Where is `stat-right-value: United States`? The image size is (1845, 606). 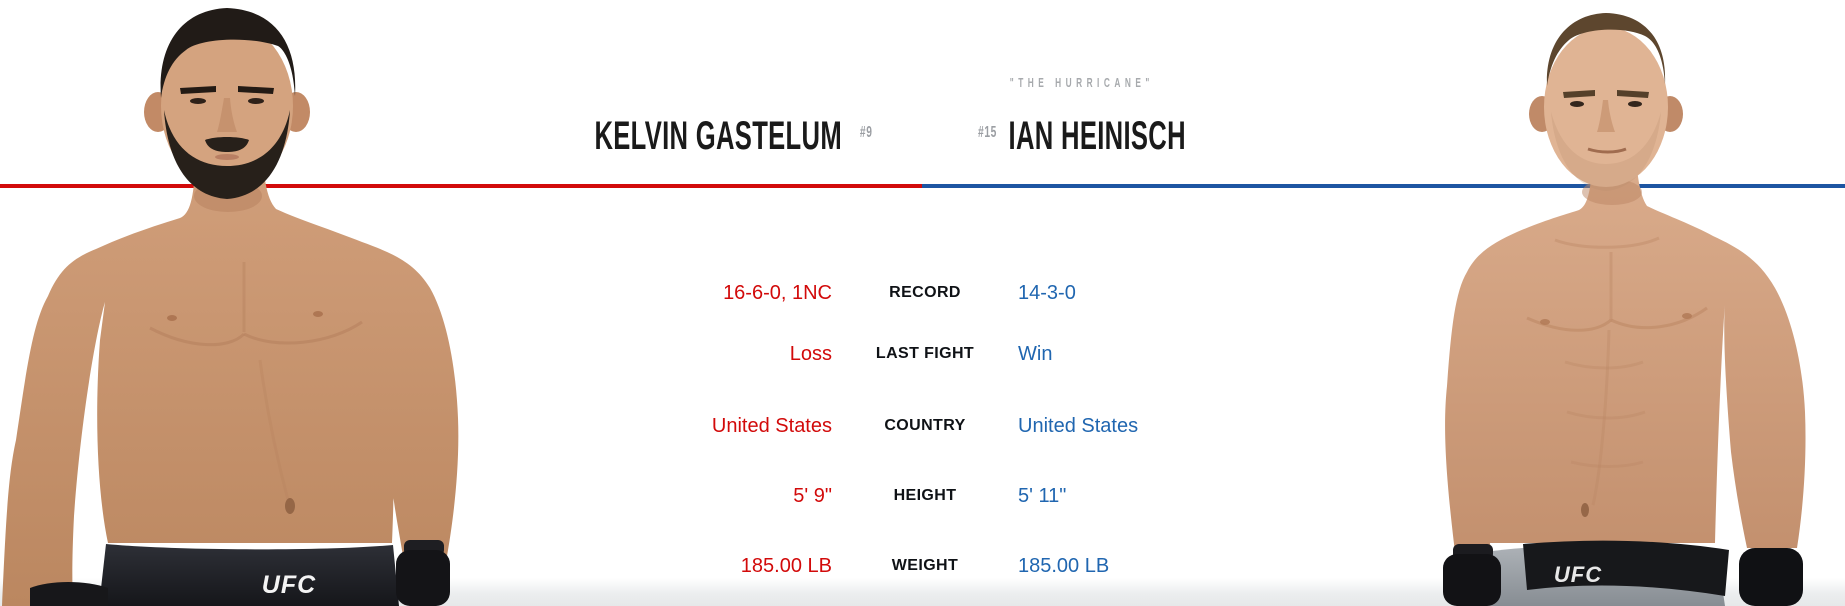 stat-right-value: United States is located at coordinates (1078, 425).